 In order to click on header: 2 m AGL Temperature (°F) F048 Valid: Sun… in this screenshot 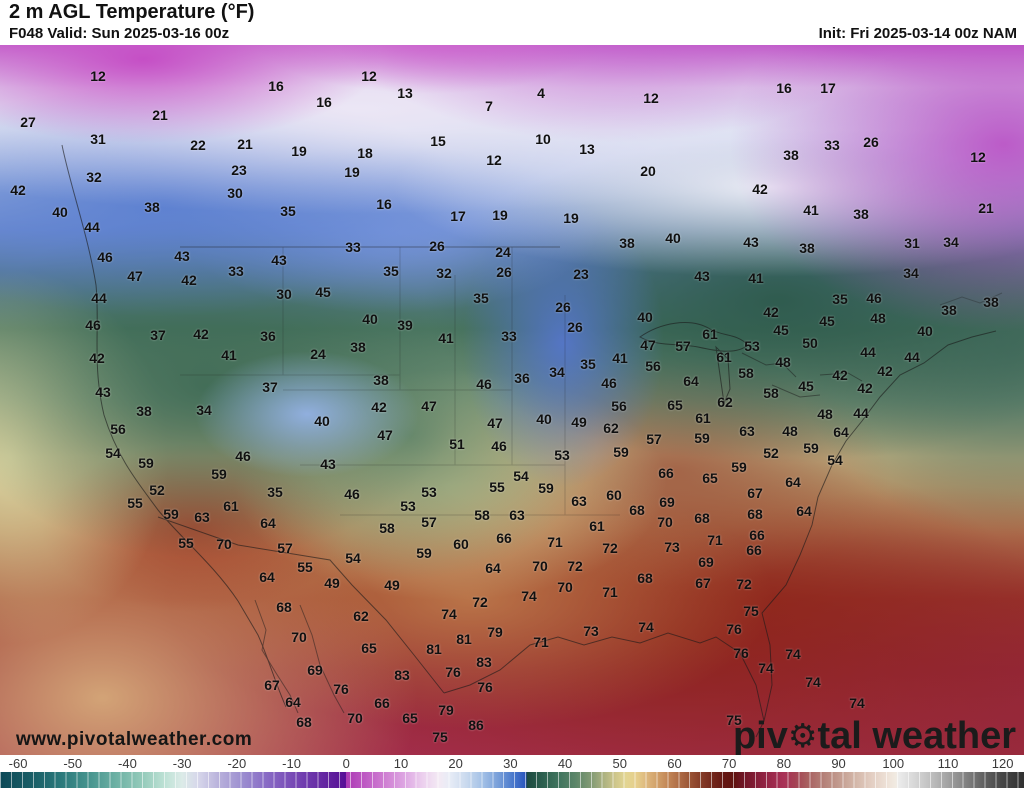, I will do `click(512, 22)`.